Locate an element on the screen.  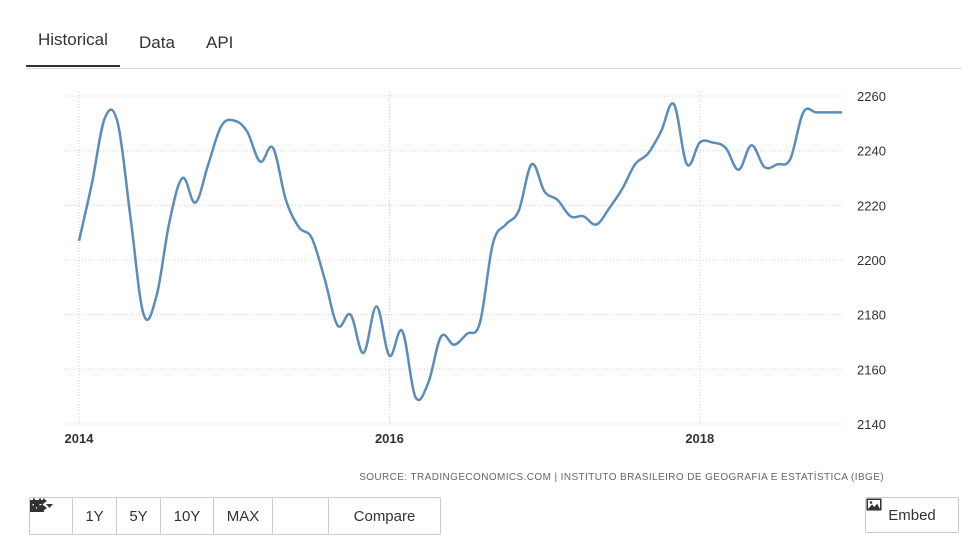
image-icon is located at coordinates (874, 504).